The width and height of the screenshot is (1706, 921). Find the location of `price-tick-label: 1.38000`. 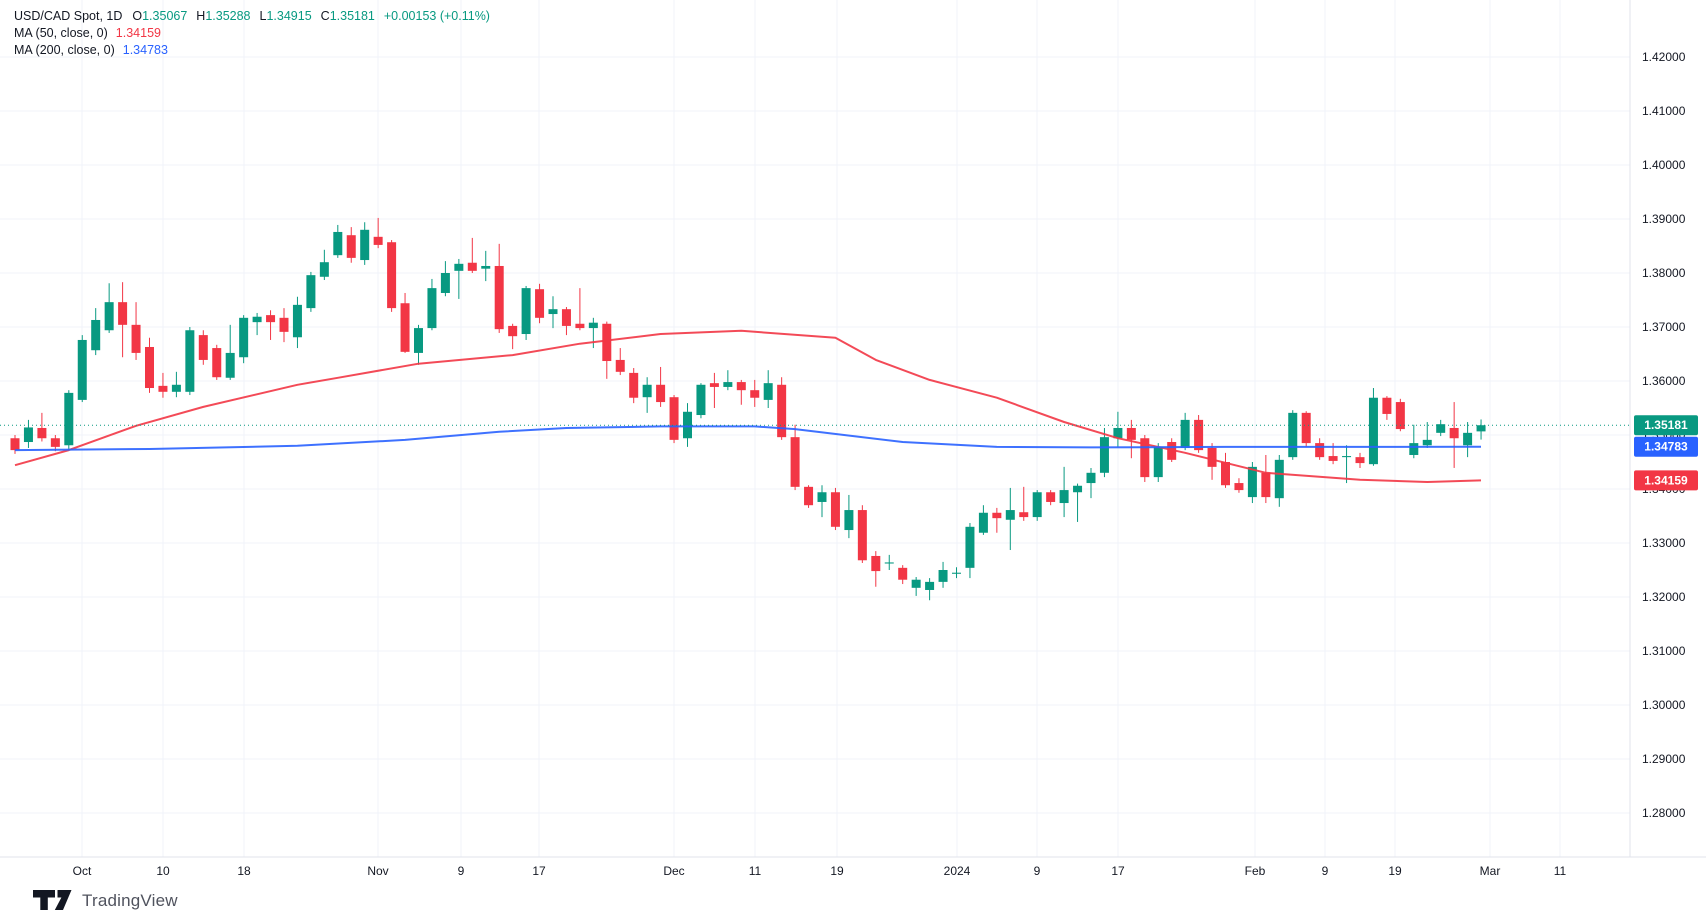

price-tick-label: 1.38000 is located at coordinates (1664, 273).